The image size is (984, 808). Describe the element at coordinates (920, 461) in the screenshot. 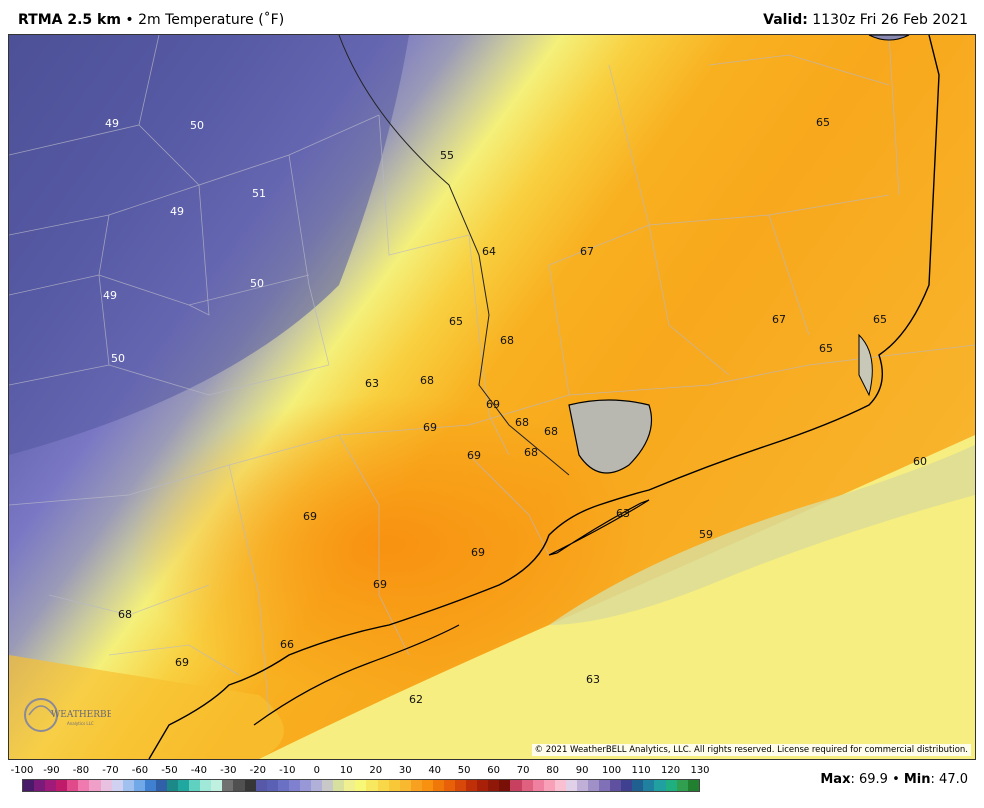

I see `station-value-label: 60` at that location.